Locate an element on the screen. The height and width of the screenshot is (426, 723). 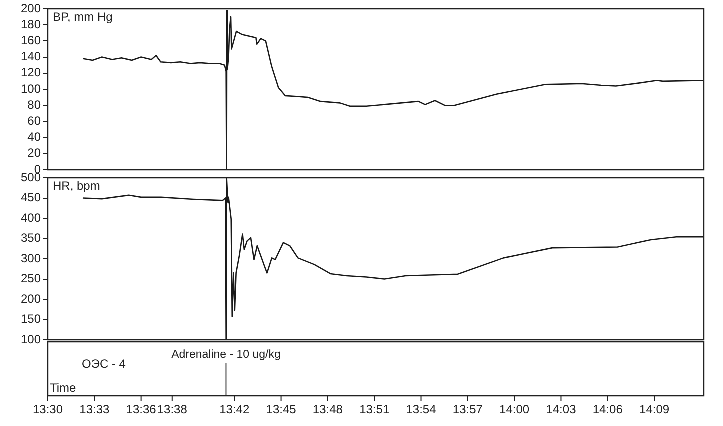
y-tick-label: 250 is located at coordinates (31, 279).